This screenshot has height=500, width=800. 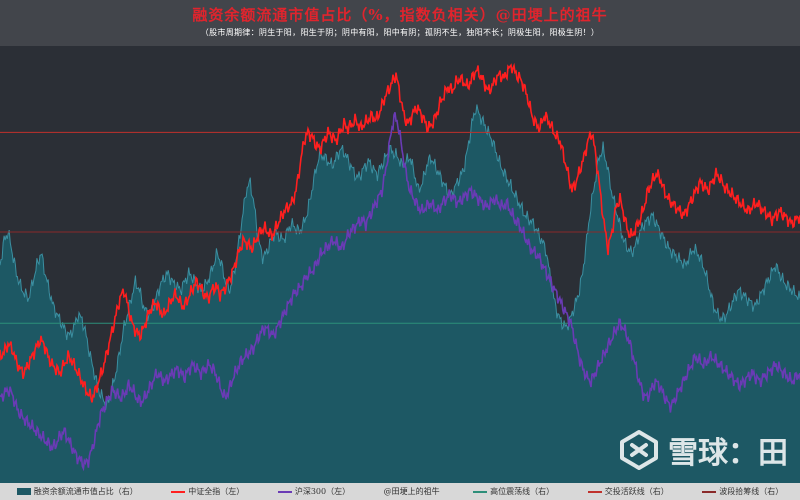 I want to click on legend-item-2: 沪深300（左）, so click(x=314, y=491).